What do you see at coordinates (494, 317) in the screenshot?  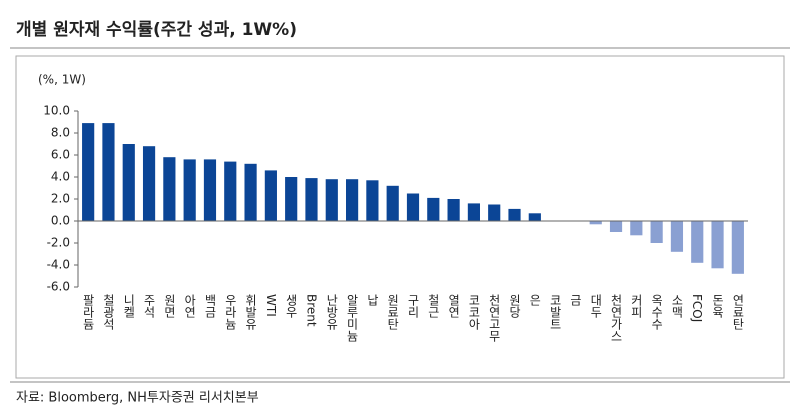 I see `x-tick-label: 천연고무` at bounding box center [494, 317].